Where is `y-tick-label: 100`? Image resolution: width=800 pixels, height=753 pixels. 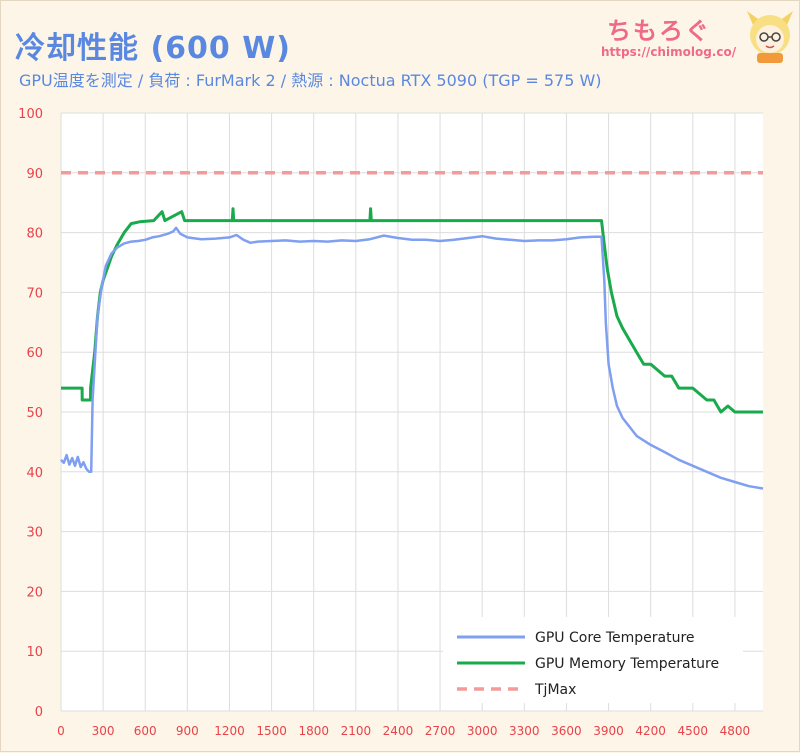
y-tick-label: 100 is located at coordinates (30, 114).